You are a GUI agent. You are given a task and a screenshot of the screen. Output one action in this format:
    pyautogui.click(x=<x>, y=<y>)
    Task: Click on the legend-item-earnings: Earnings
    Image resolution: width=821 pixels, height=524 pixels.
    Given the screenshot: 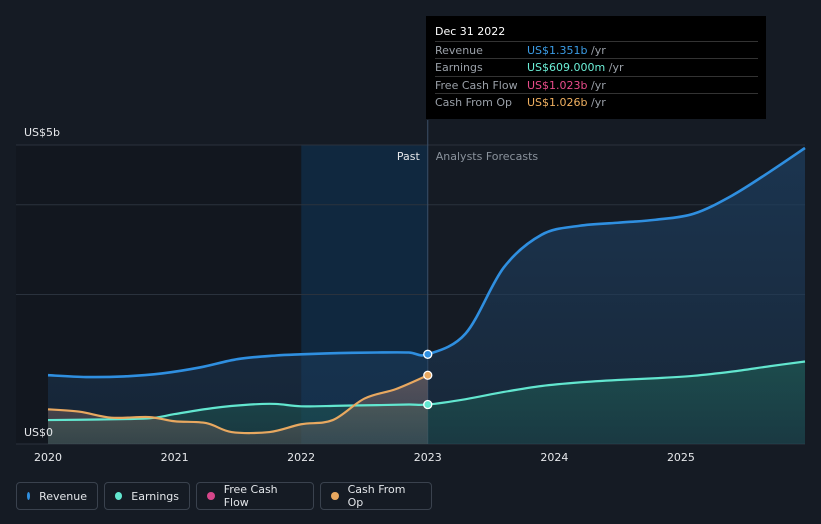 What is the action you would take?
    pyautogui.click(x=147, y=496)
    